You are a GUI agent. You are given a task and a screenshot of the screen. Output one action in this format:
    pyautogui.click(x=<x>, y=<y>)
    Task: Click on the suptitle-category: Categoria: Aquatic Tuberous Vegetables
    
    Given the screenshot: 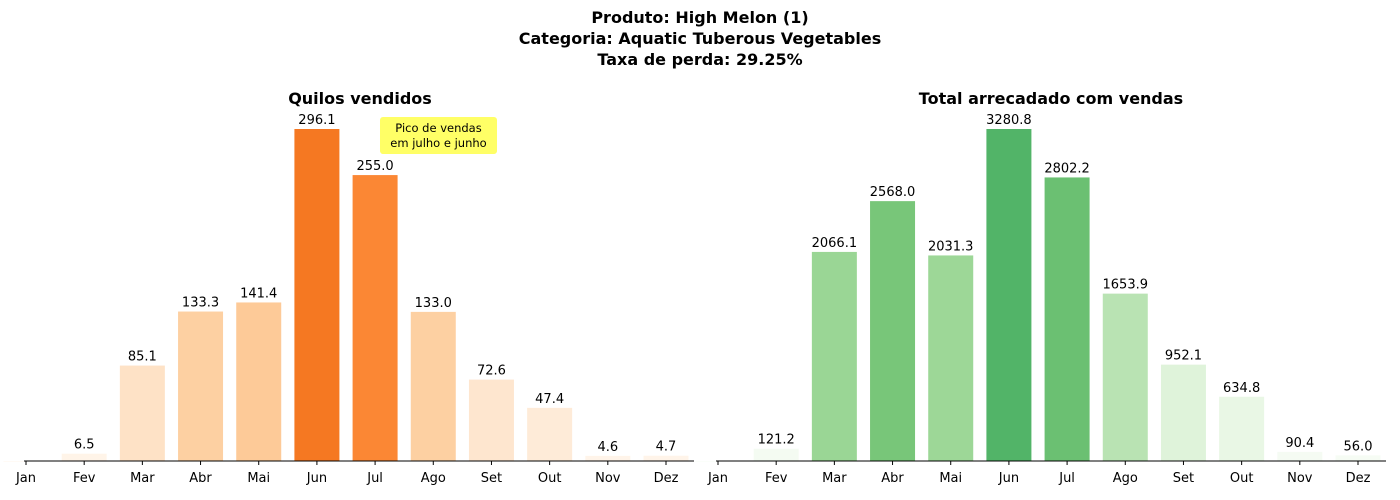 What is the action you would take?
    pyautogui.click(x=700, y=38)
    